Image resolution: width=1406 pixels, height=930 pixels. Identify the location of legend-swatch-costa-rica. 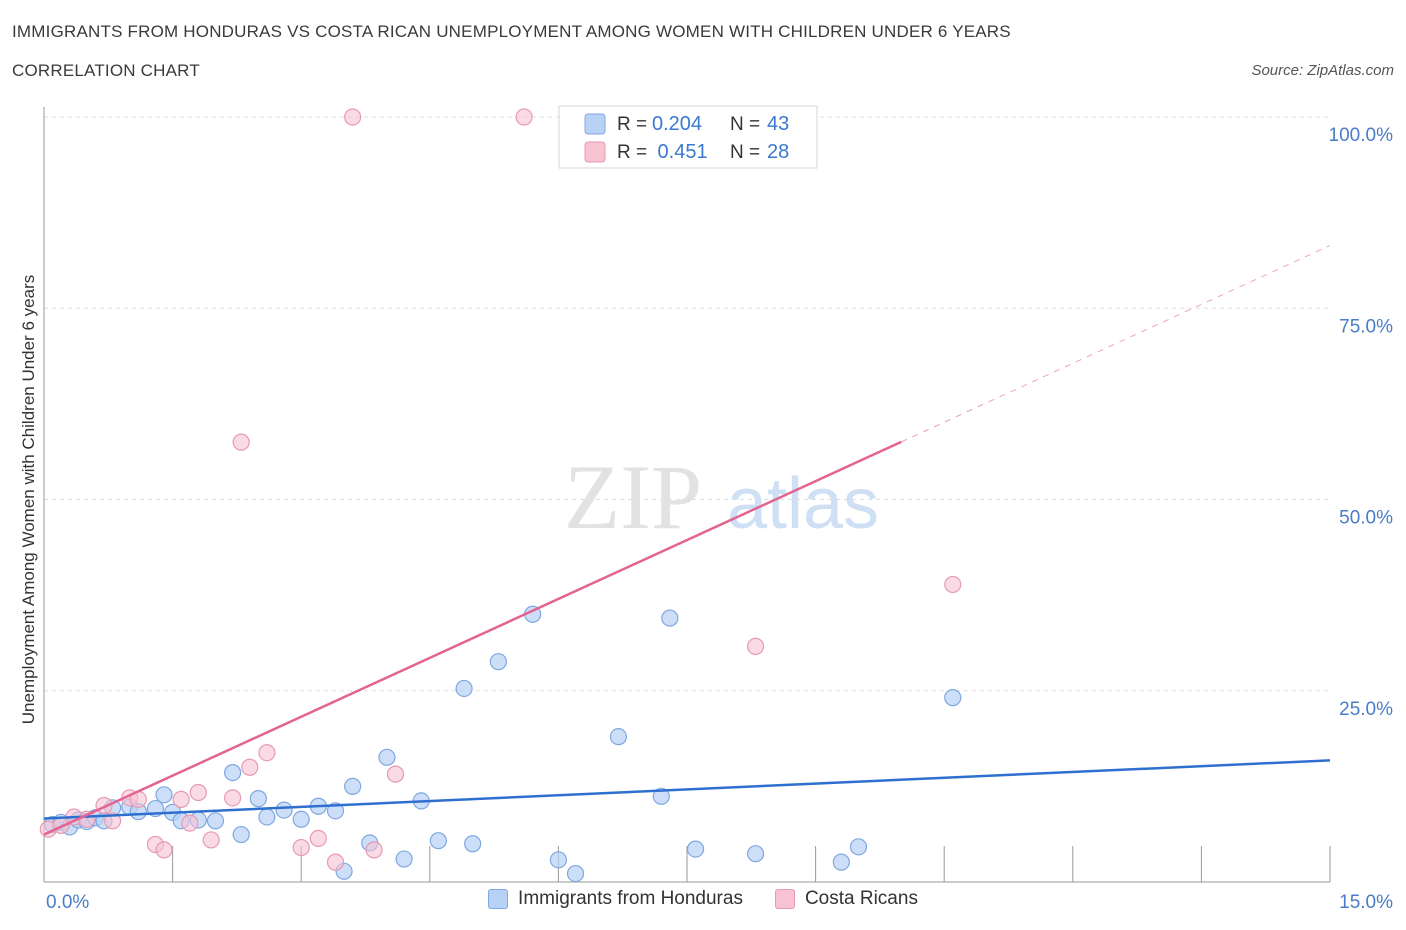
(595, 152).